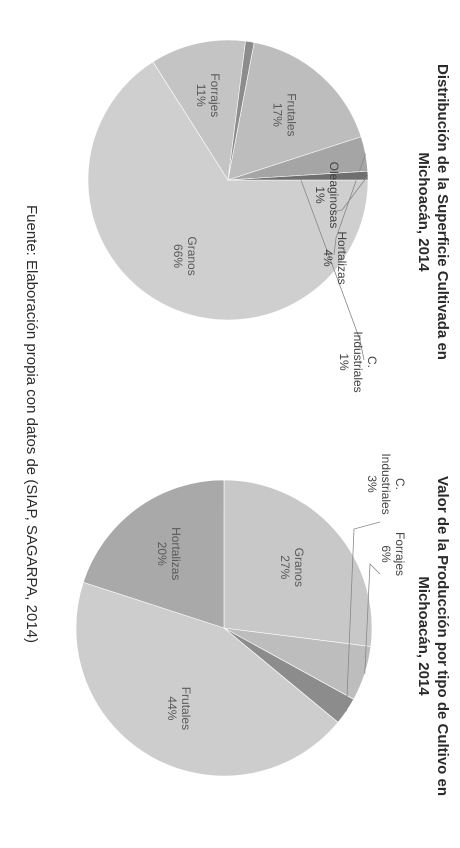 The image size is (460, 848). I want to click on pie-slice-hortalizas, so click(153, 554).